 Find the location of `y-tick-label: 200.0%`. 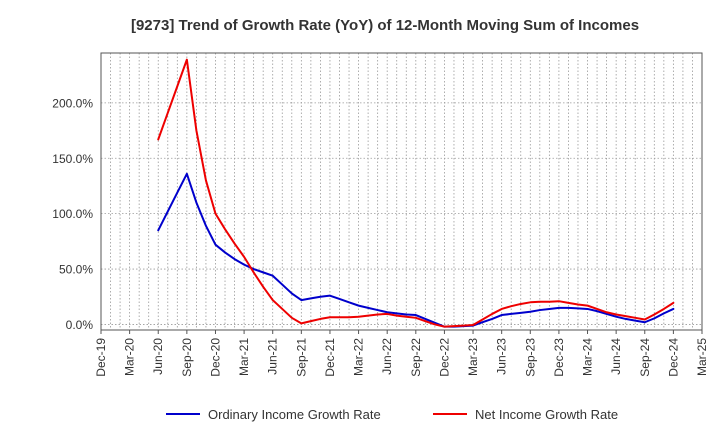

y-tick-label: 200.0% is located at coordinates (72, 103).